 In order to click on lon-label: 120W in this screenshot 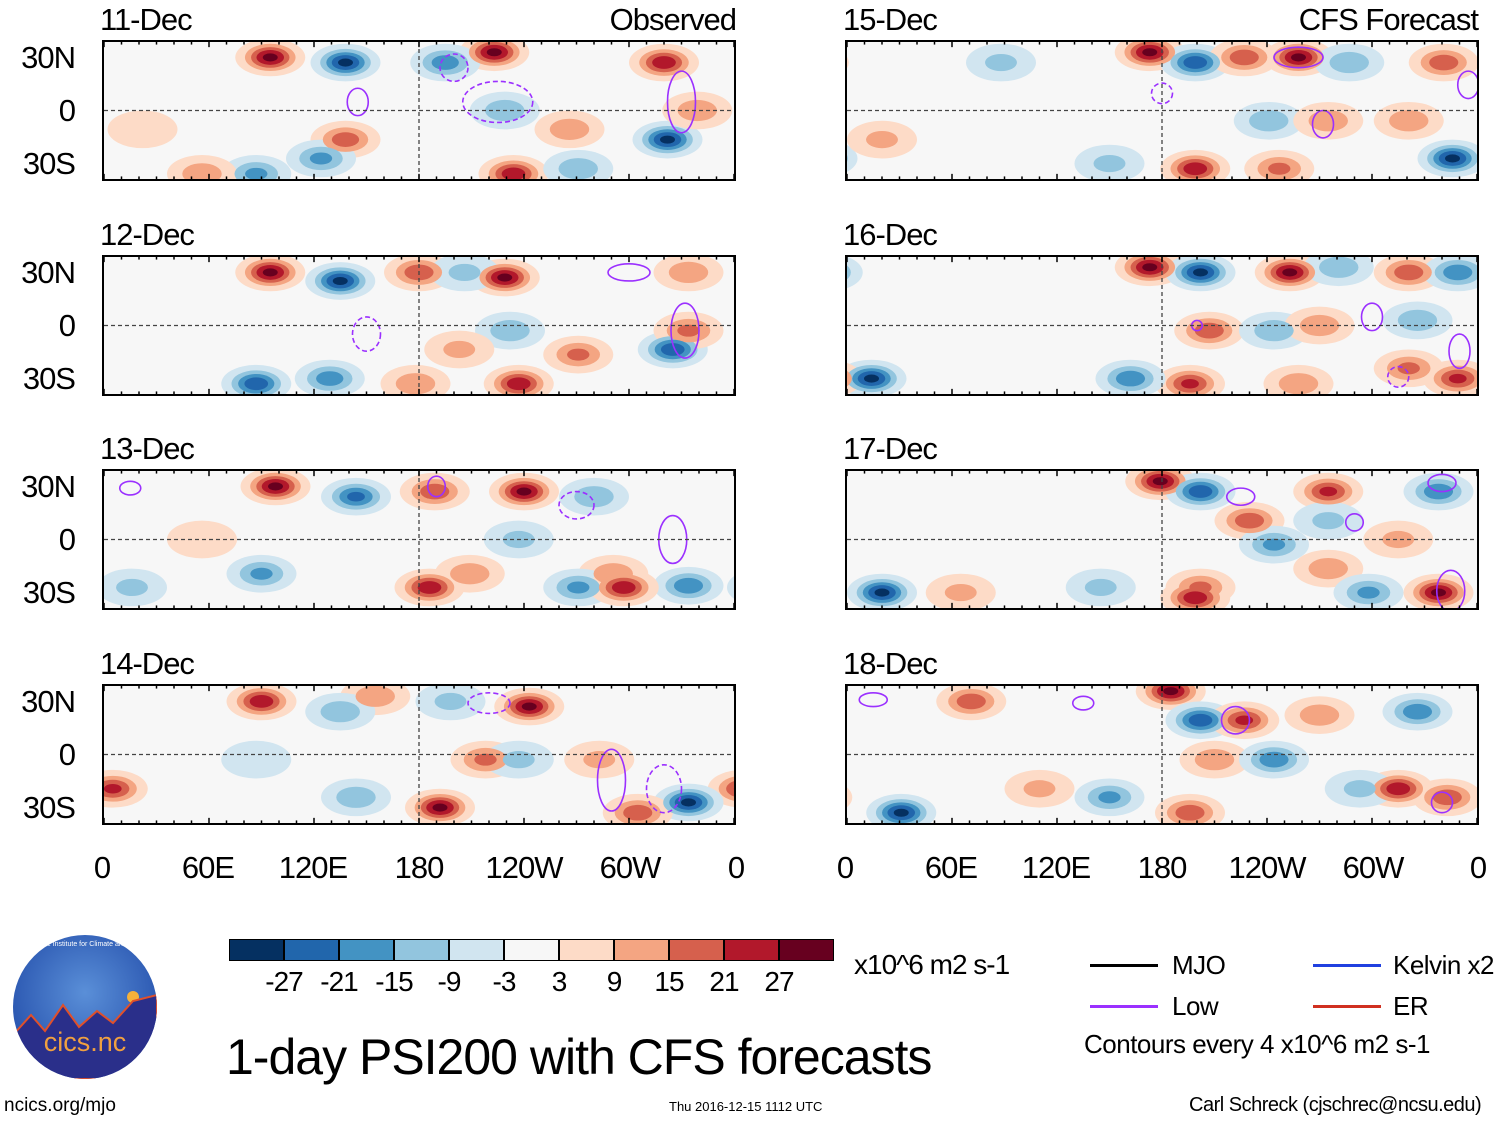, I will do `click(524, 867)`.